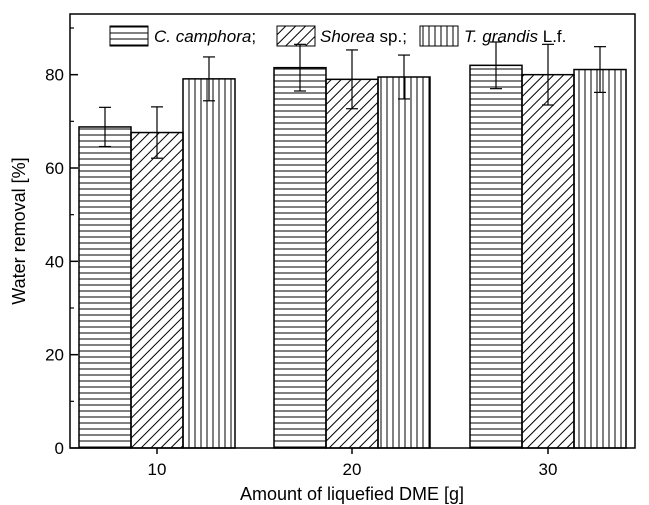 This screenshot has width=649, height=505. I want to click on y-tick-label: 80, so click(54, 75).